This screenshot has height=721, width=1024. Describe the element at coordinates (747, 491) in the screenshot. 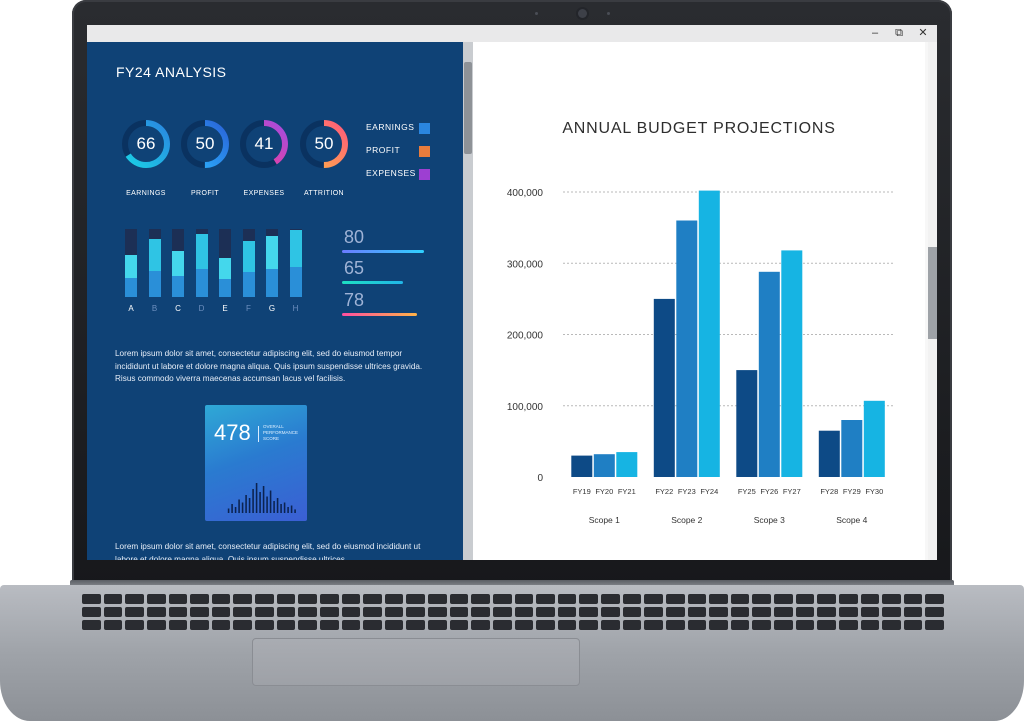

I see `x-tick-label: FY25` at that location.